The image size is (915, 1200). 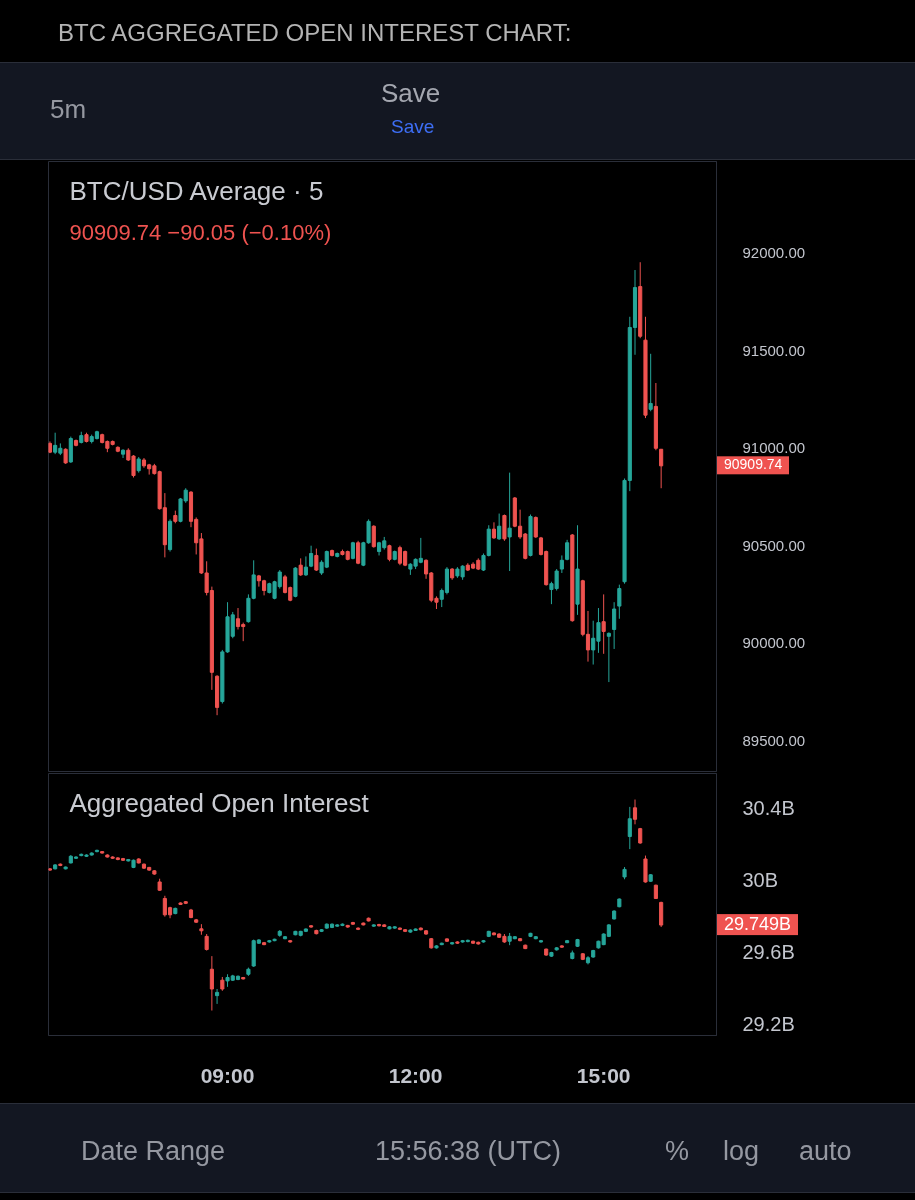 What do you see at coordinates (219, 802) in the screenshot?
I see `text: Aggregated Open Interest` at bounding box center [219, 802].